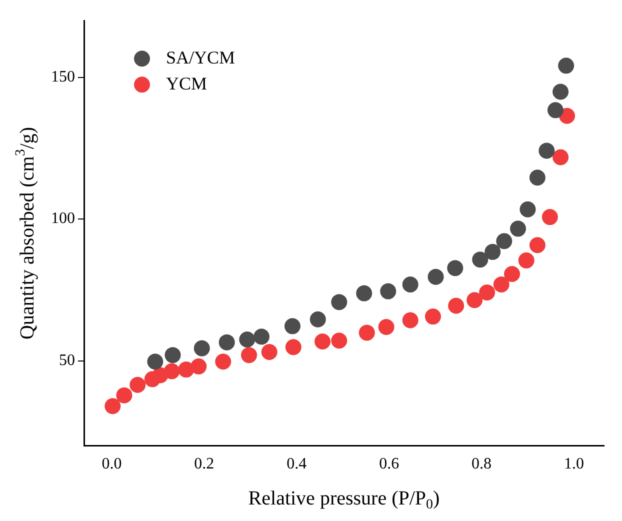  I want to click on x-tick-label: 0.2, so click(204, 464).